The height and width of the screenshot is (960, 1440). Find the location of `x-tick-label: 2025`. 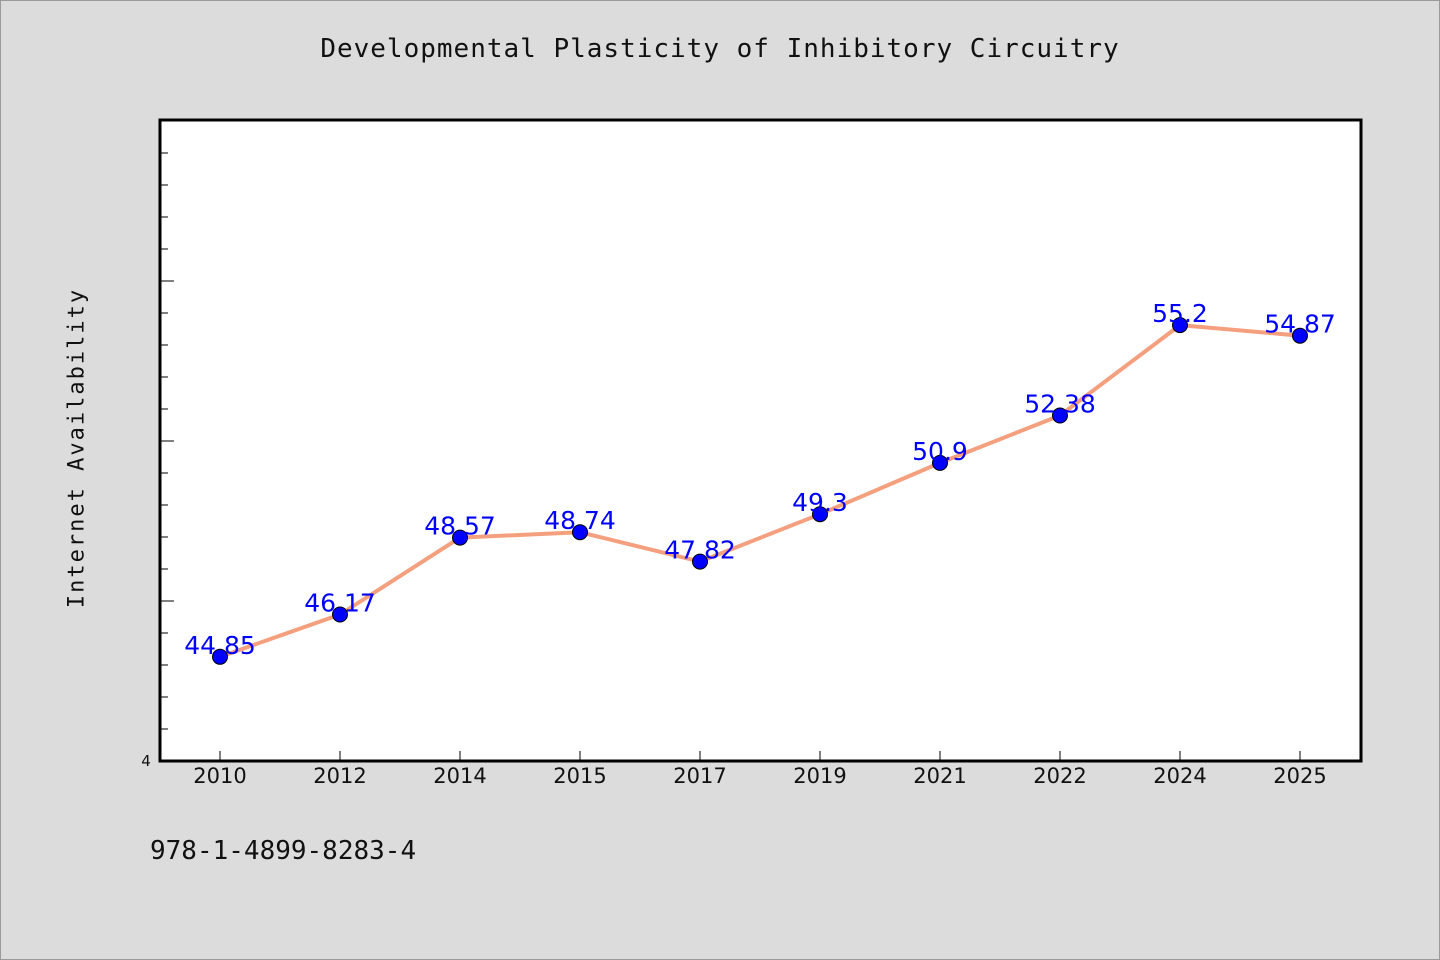

x-tick-label: 2025 is located at coordinates (1299, 776).